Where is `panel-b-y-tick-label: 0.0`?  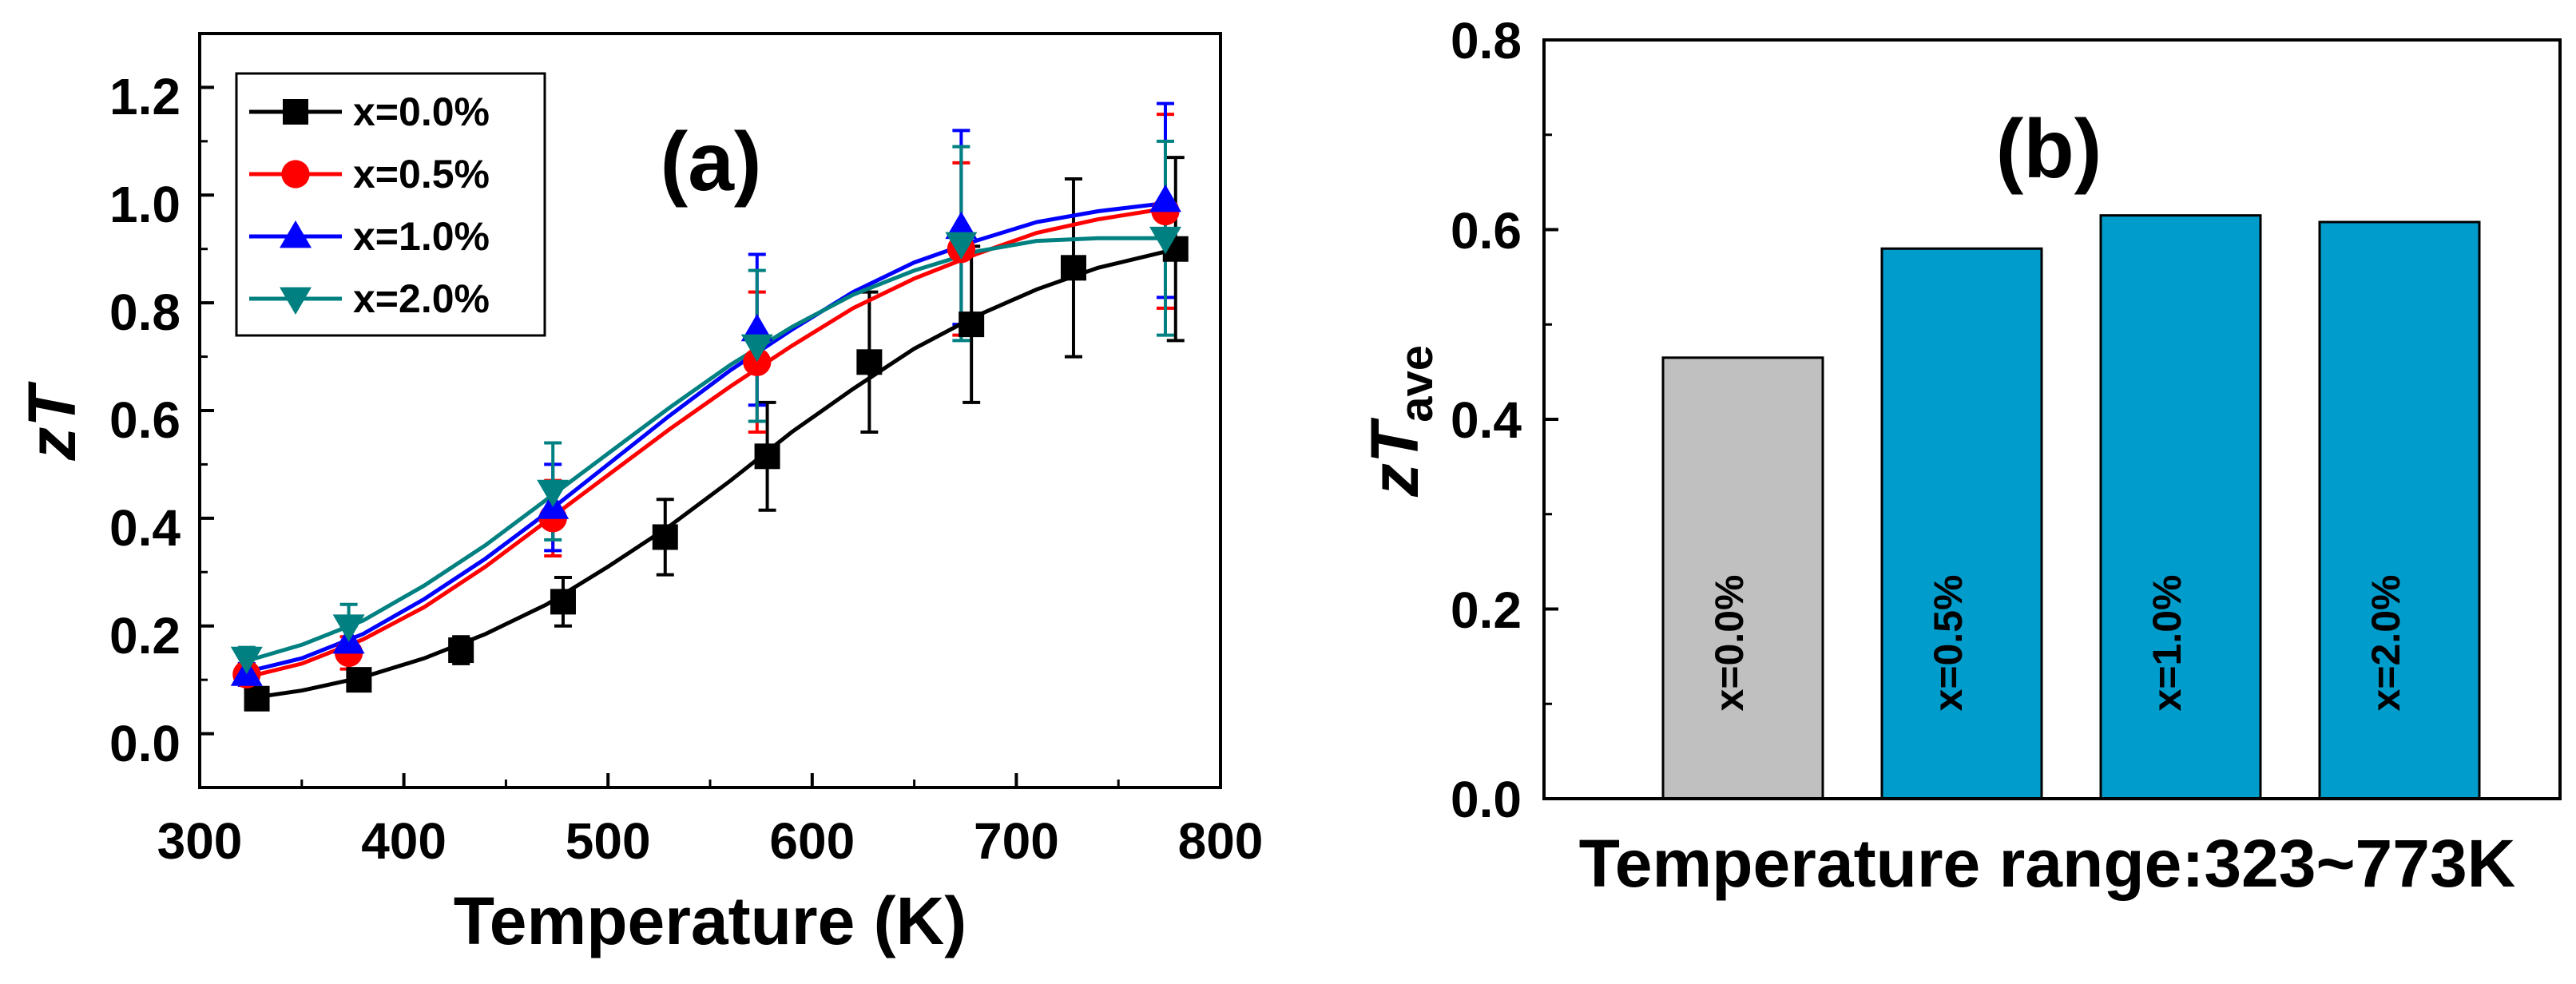
panel-b-y-tick-label: 0.0 is located at coordinates (1486, 799).